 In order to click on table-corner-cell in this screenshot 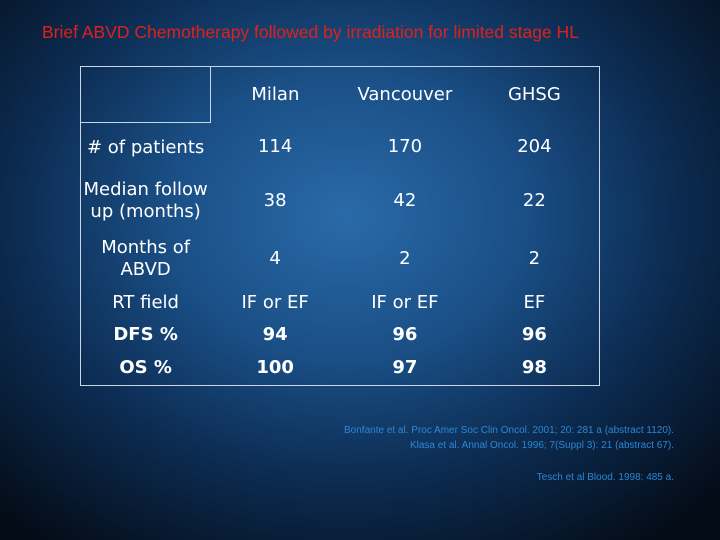, I will do `click(145, 94)`.